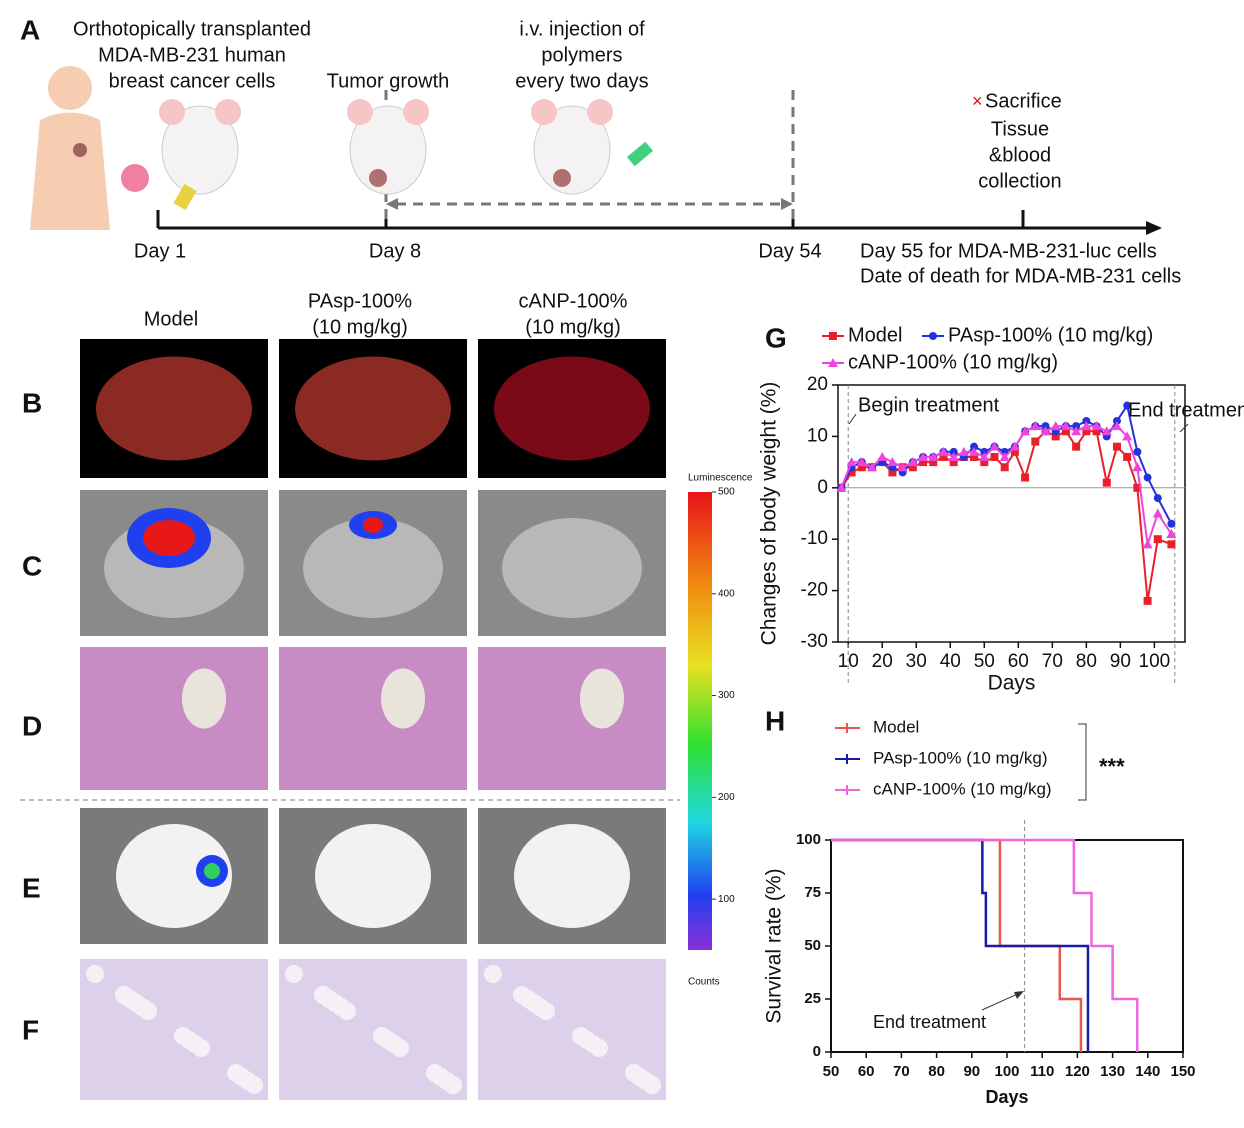  What do you see at coordinates (192, 81) in the screenshot?
I see `caption: breast cancer cells` at bounding box center [192, 81].